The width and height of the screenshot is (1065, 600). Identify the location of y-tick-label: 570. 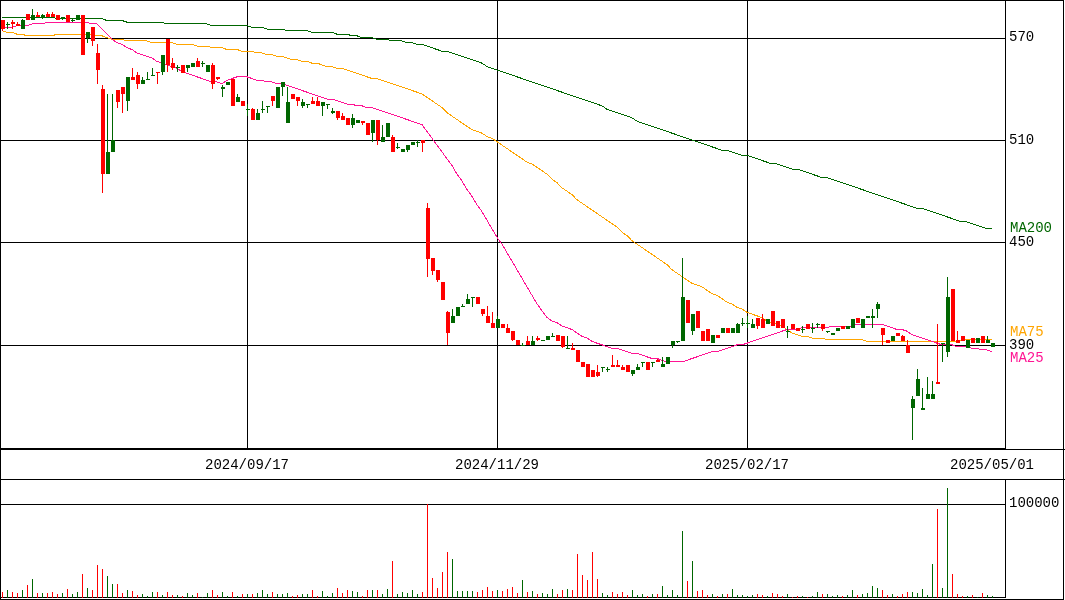
(1022, 37).